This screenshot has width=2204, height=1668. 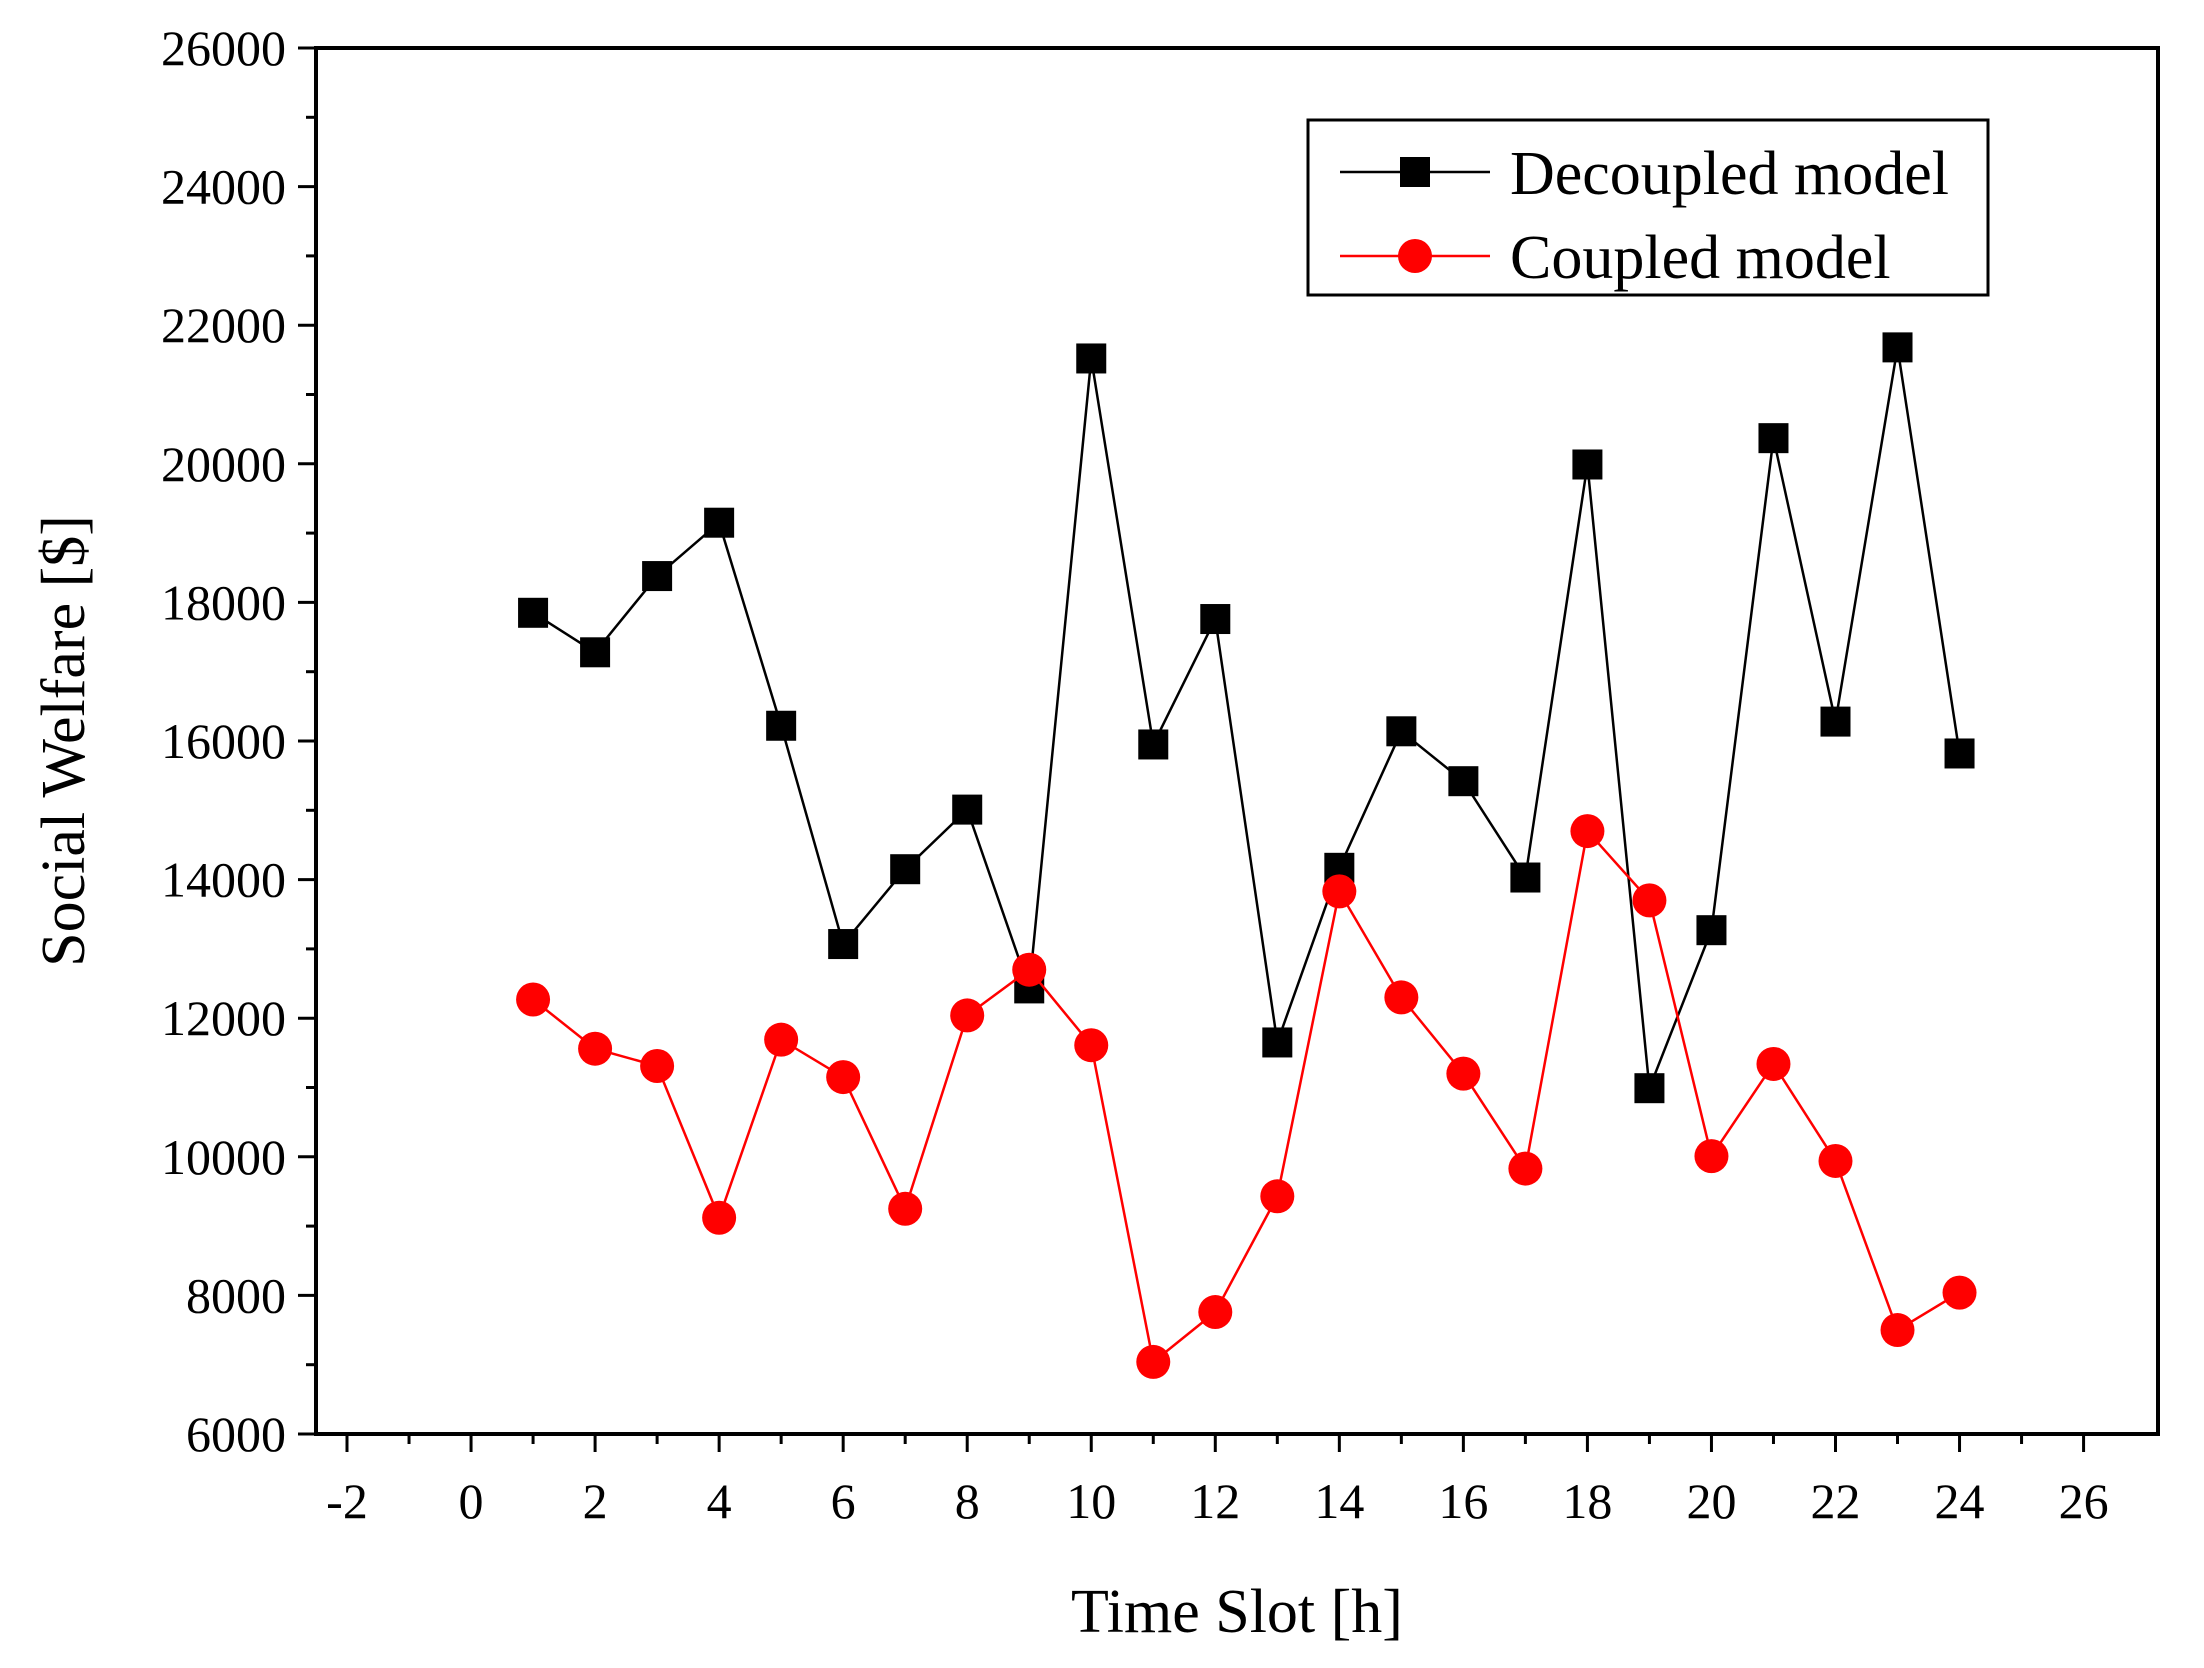 I want to click on x-tick-label: 22, so click(x=1835, y=1501).